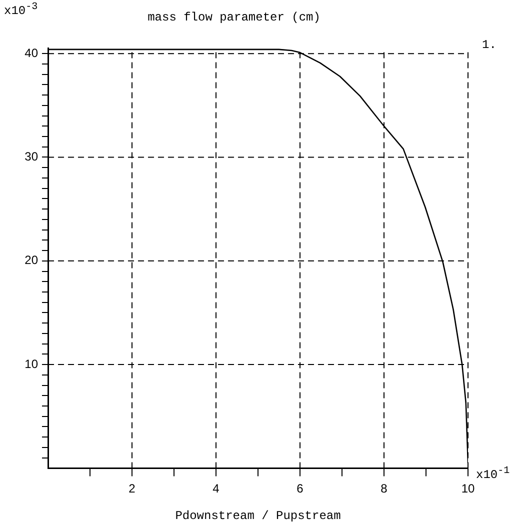  I want to click on y-tick-label: 10, so click(31, 363).